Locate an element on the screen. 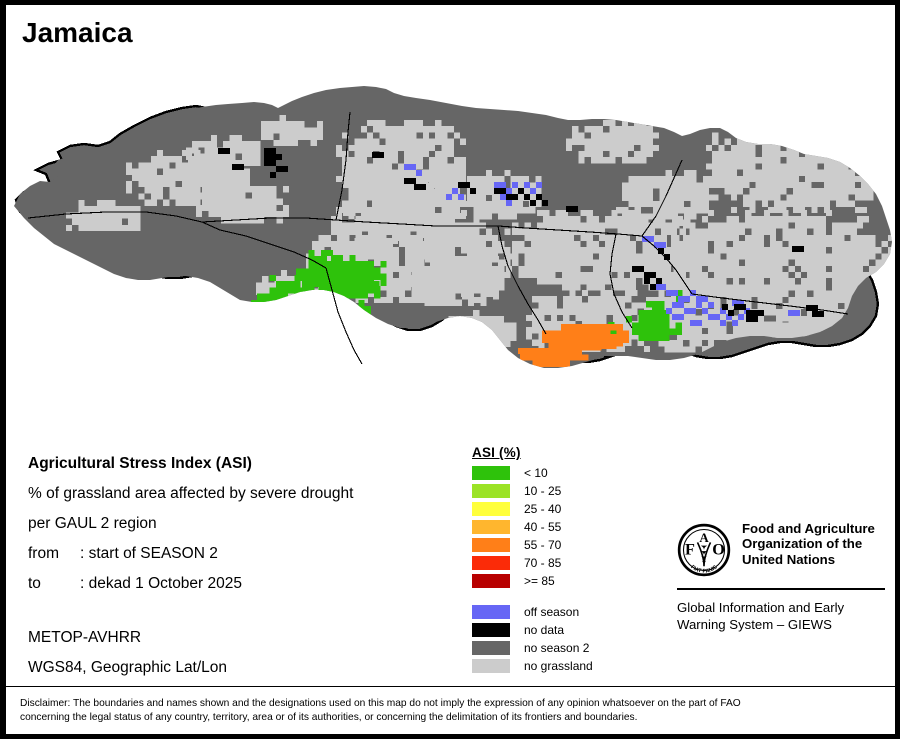 Image resolution: width=900 pixels, height=739 pixels. legend-special-row: no season 2 is located at coordinates (567, 647).